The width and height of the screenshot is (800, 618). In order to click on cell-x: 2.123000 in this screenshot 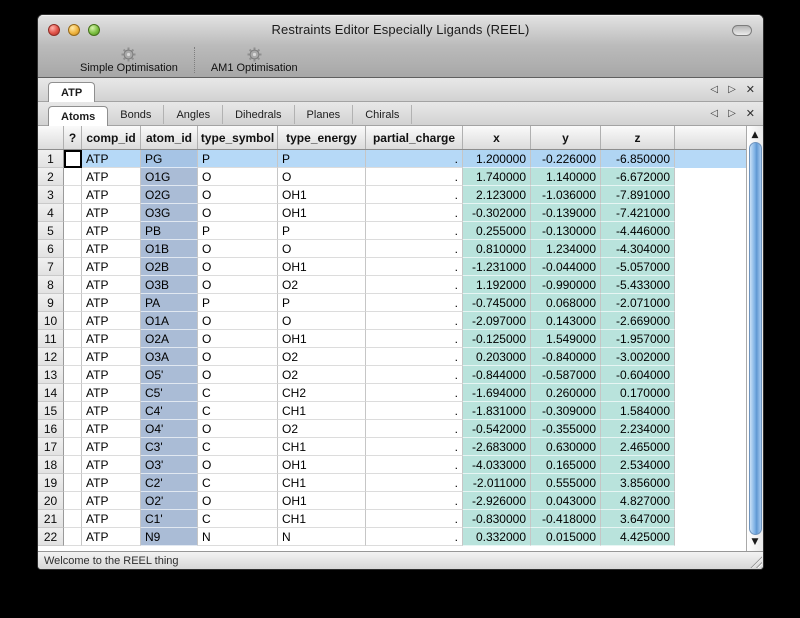, I will do `click(497, 195)`.